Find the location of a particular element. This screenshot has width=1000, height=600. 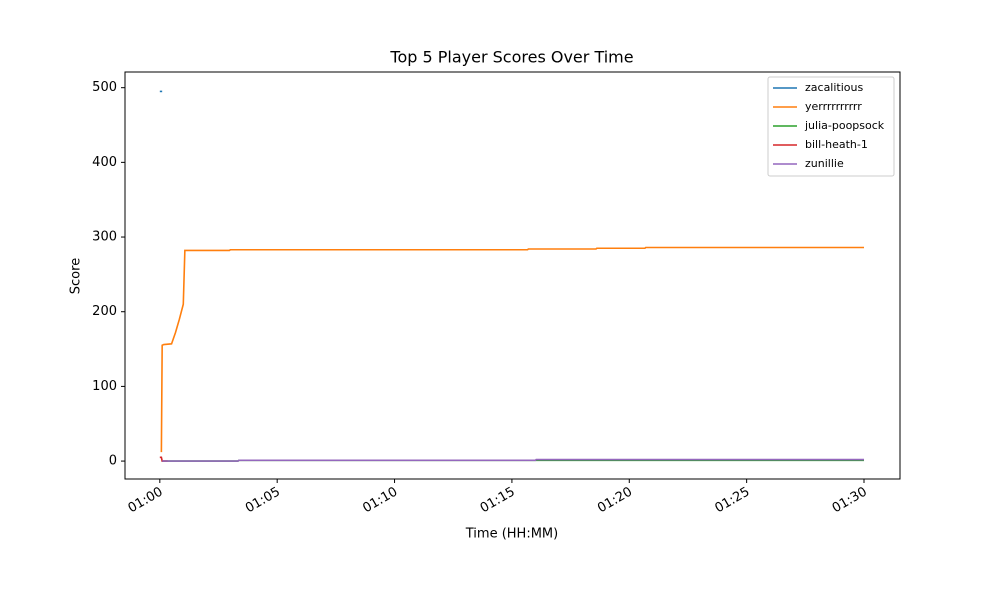

legend-label: yerrrrrrrrrr is located at coordinates (833, 106).